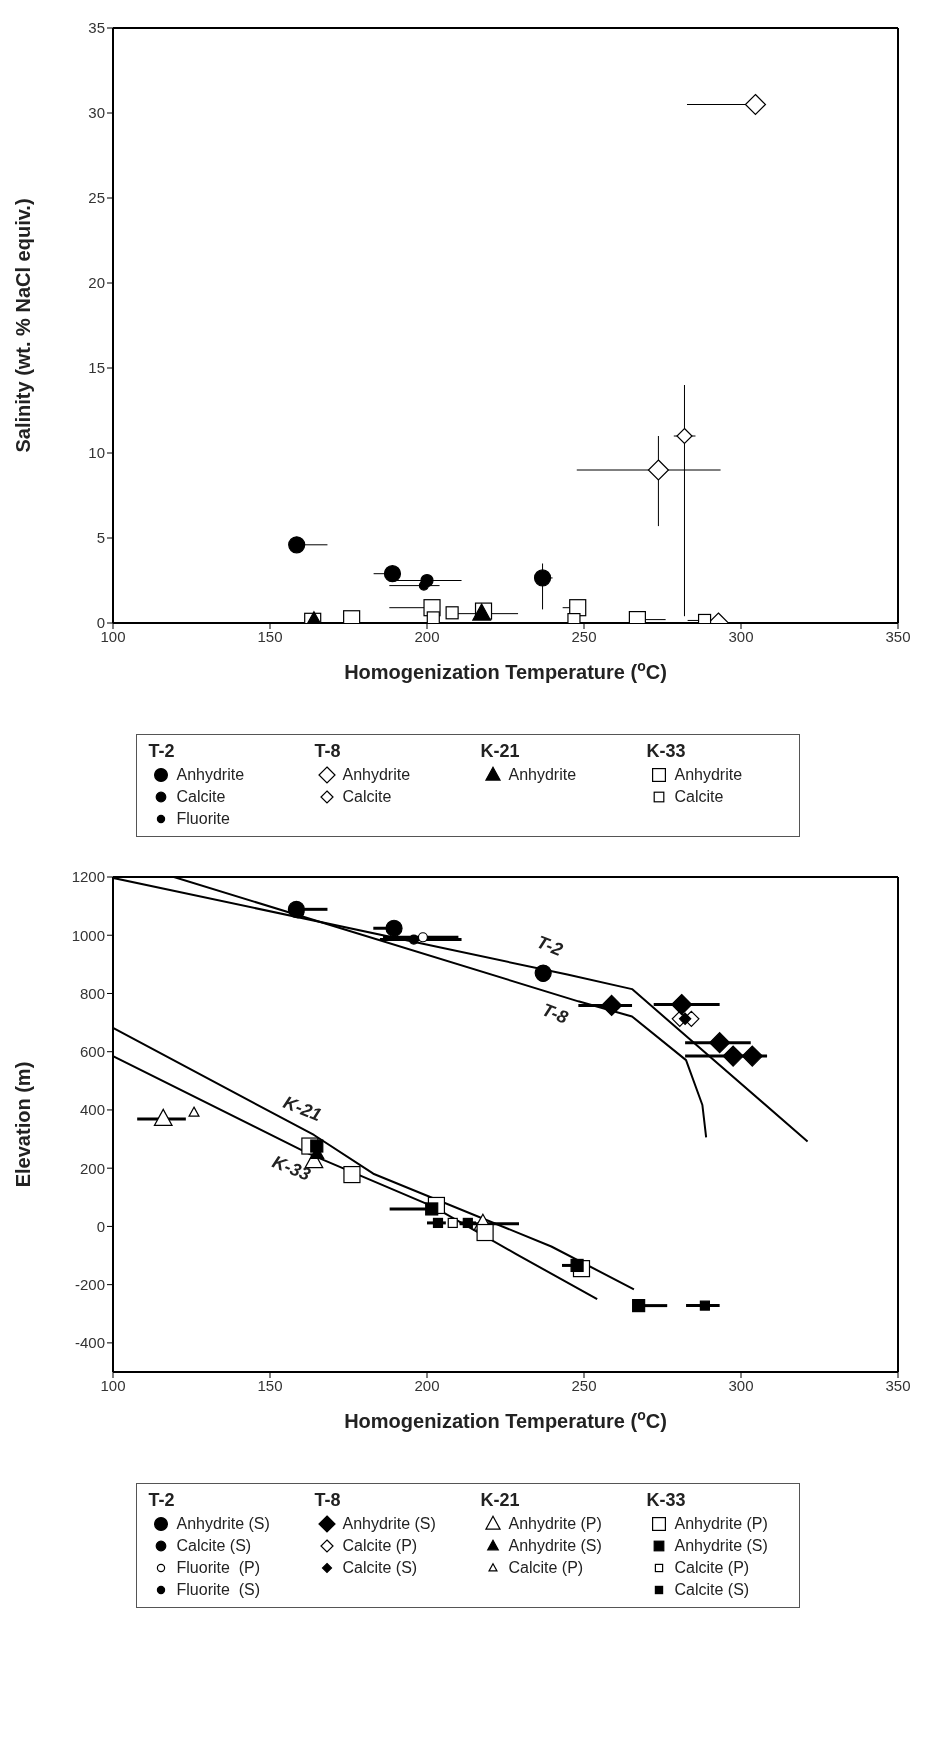  I want to click on y-axis-title: Elevation (m), so click(23, 1124).